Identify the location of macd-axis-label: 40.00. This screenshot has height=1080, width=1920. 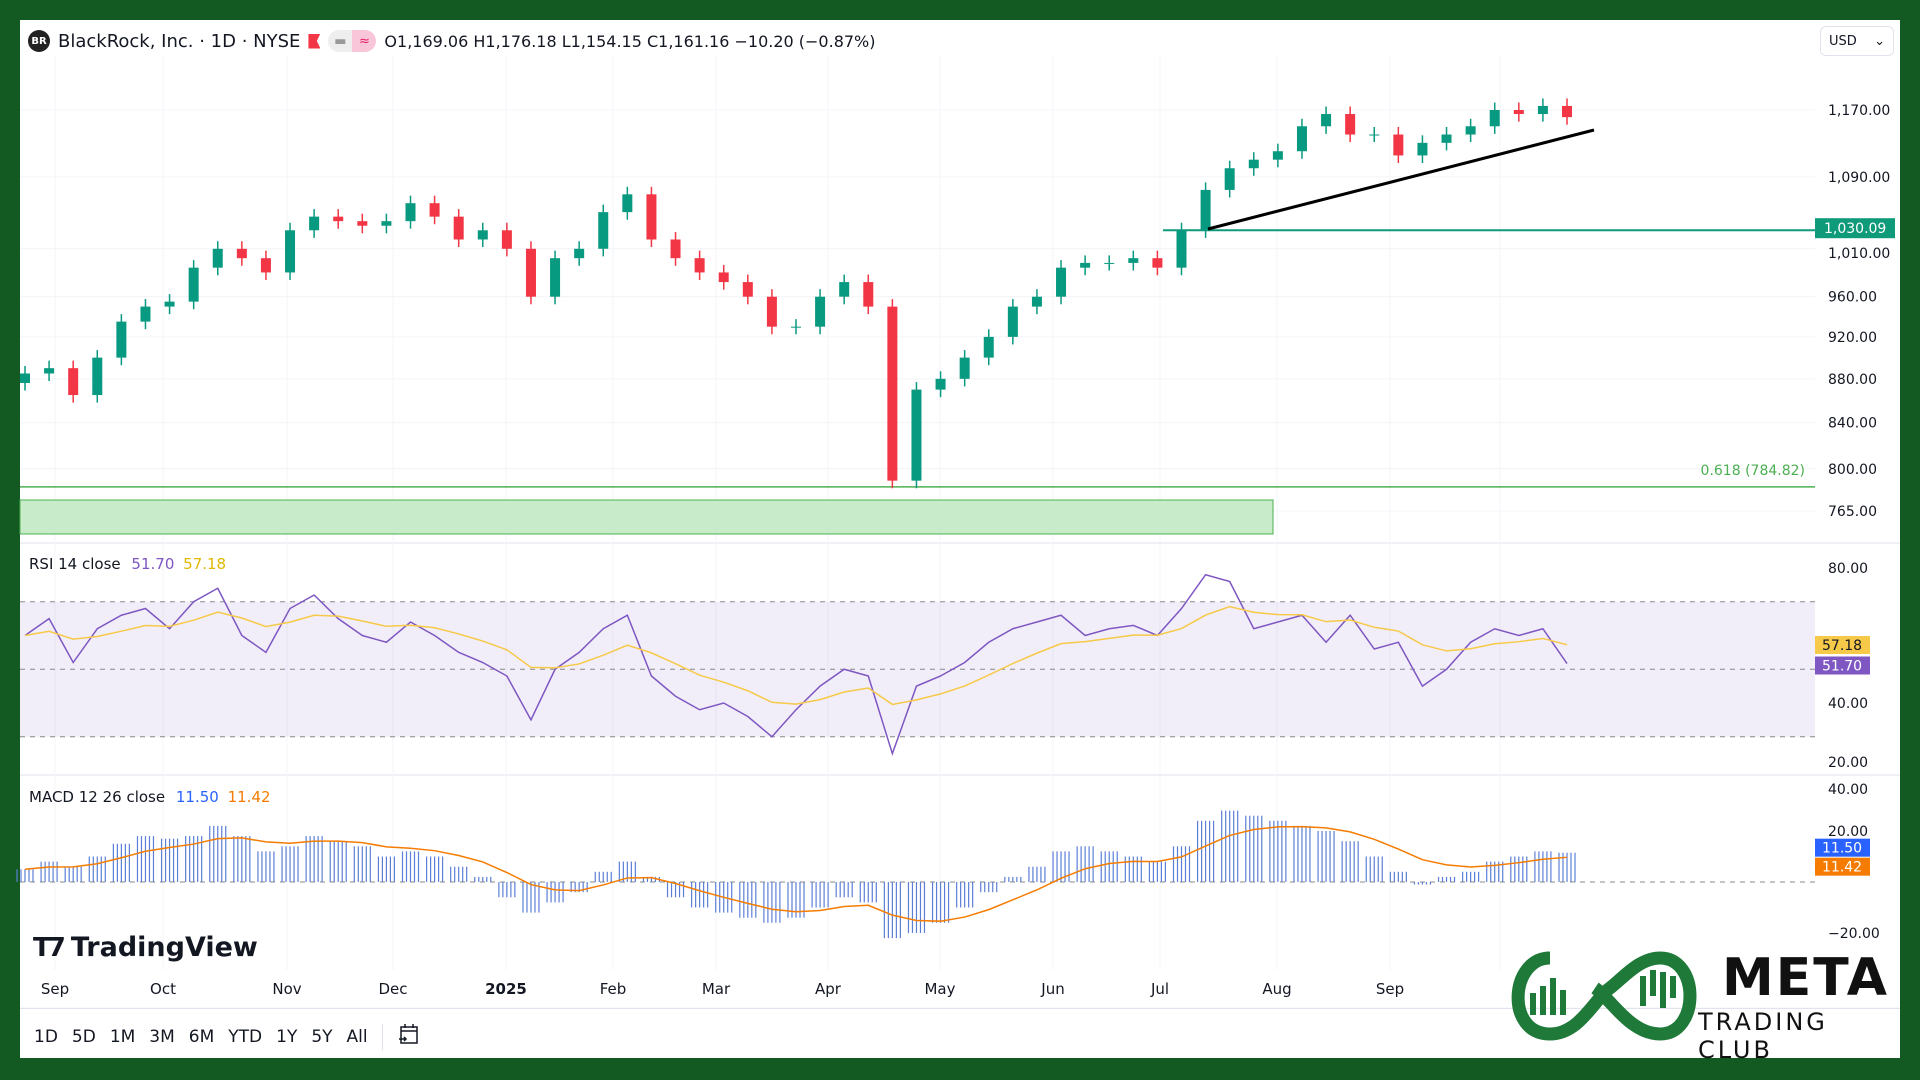
(1848, 790).